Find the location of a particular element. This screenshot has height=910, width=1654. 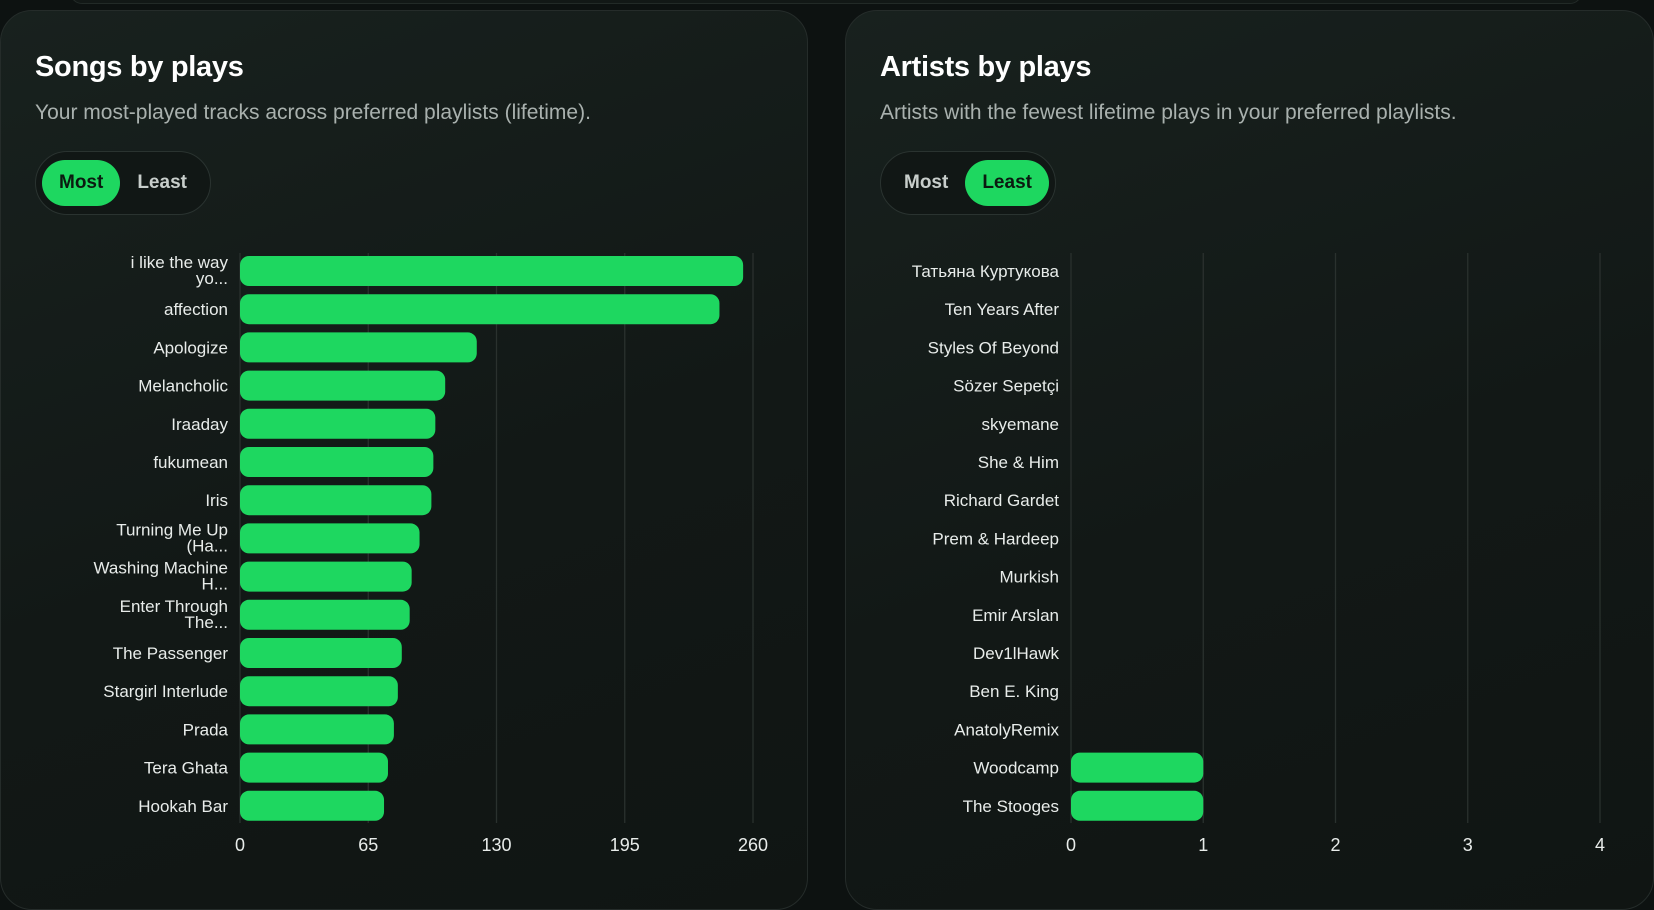

category-label: Hookah Bar is located at coordinates (183, 806).